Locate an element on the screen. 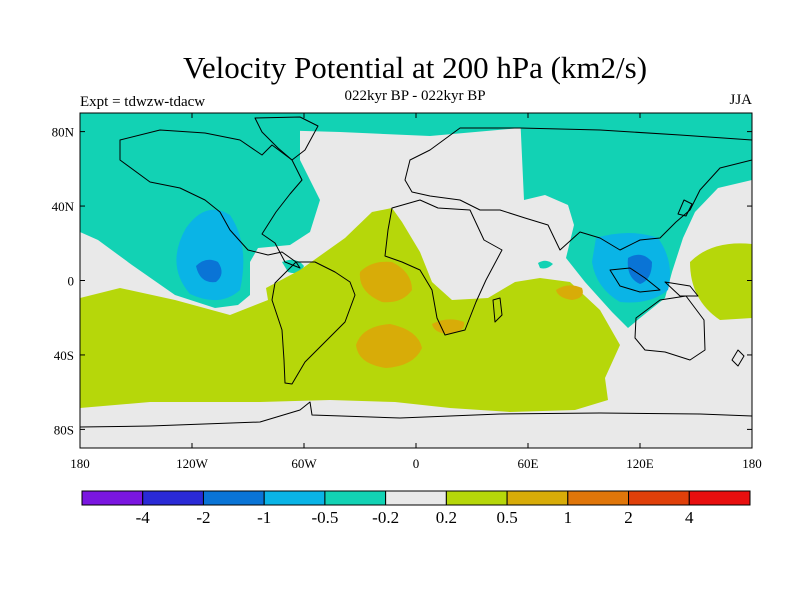 This screenshot has width=800, height=600. coastline-north-america is located at coordinates (211, 199).